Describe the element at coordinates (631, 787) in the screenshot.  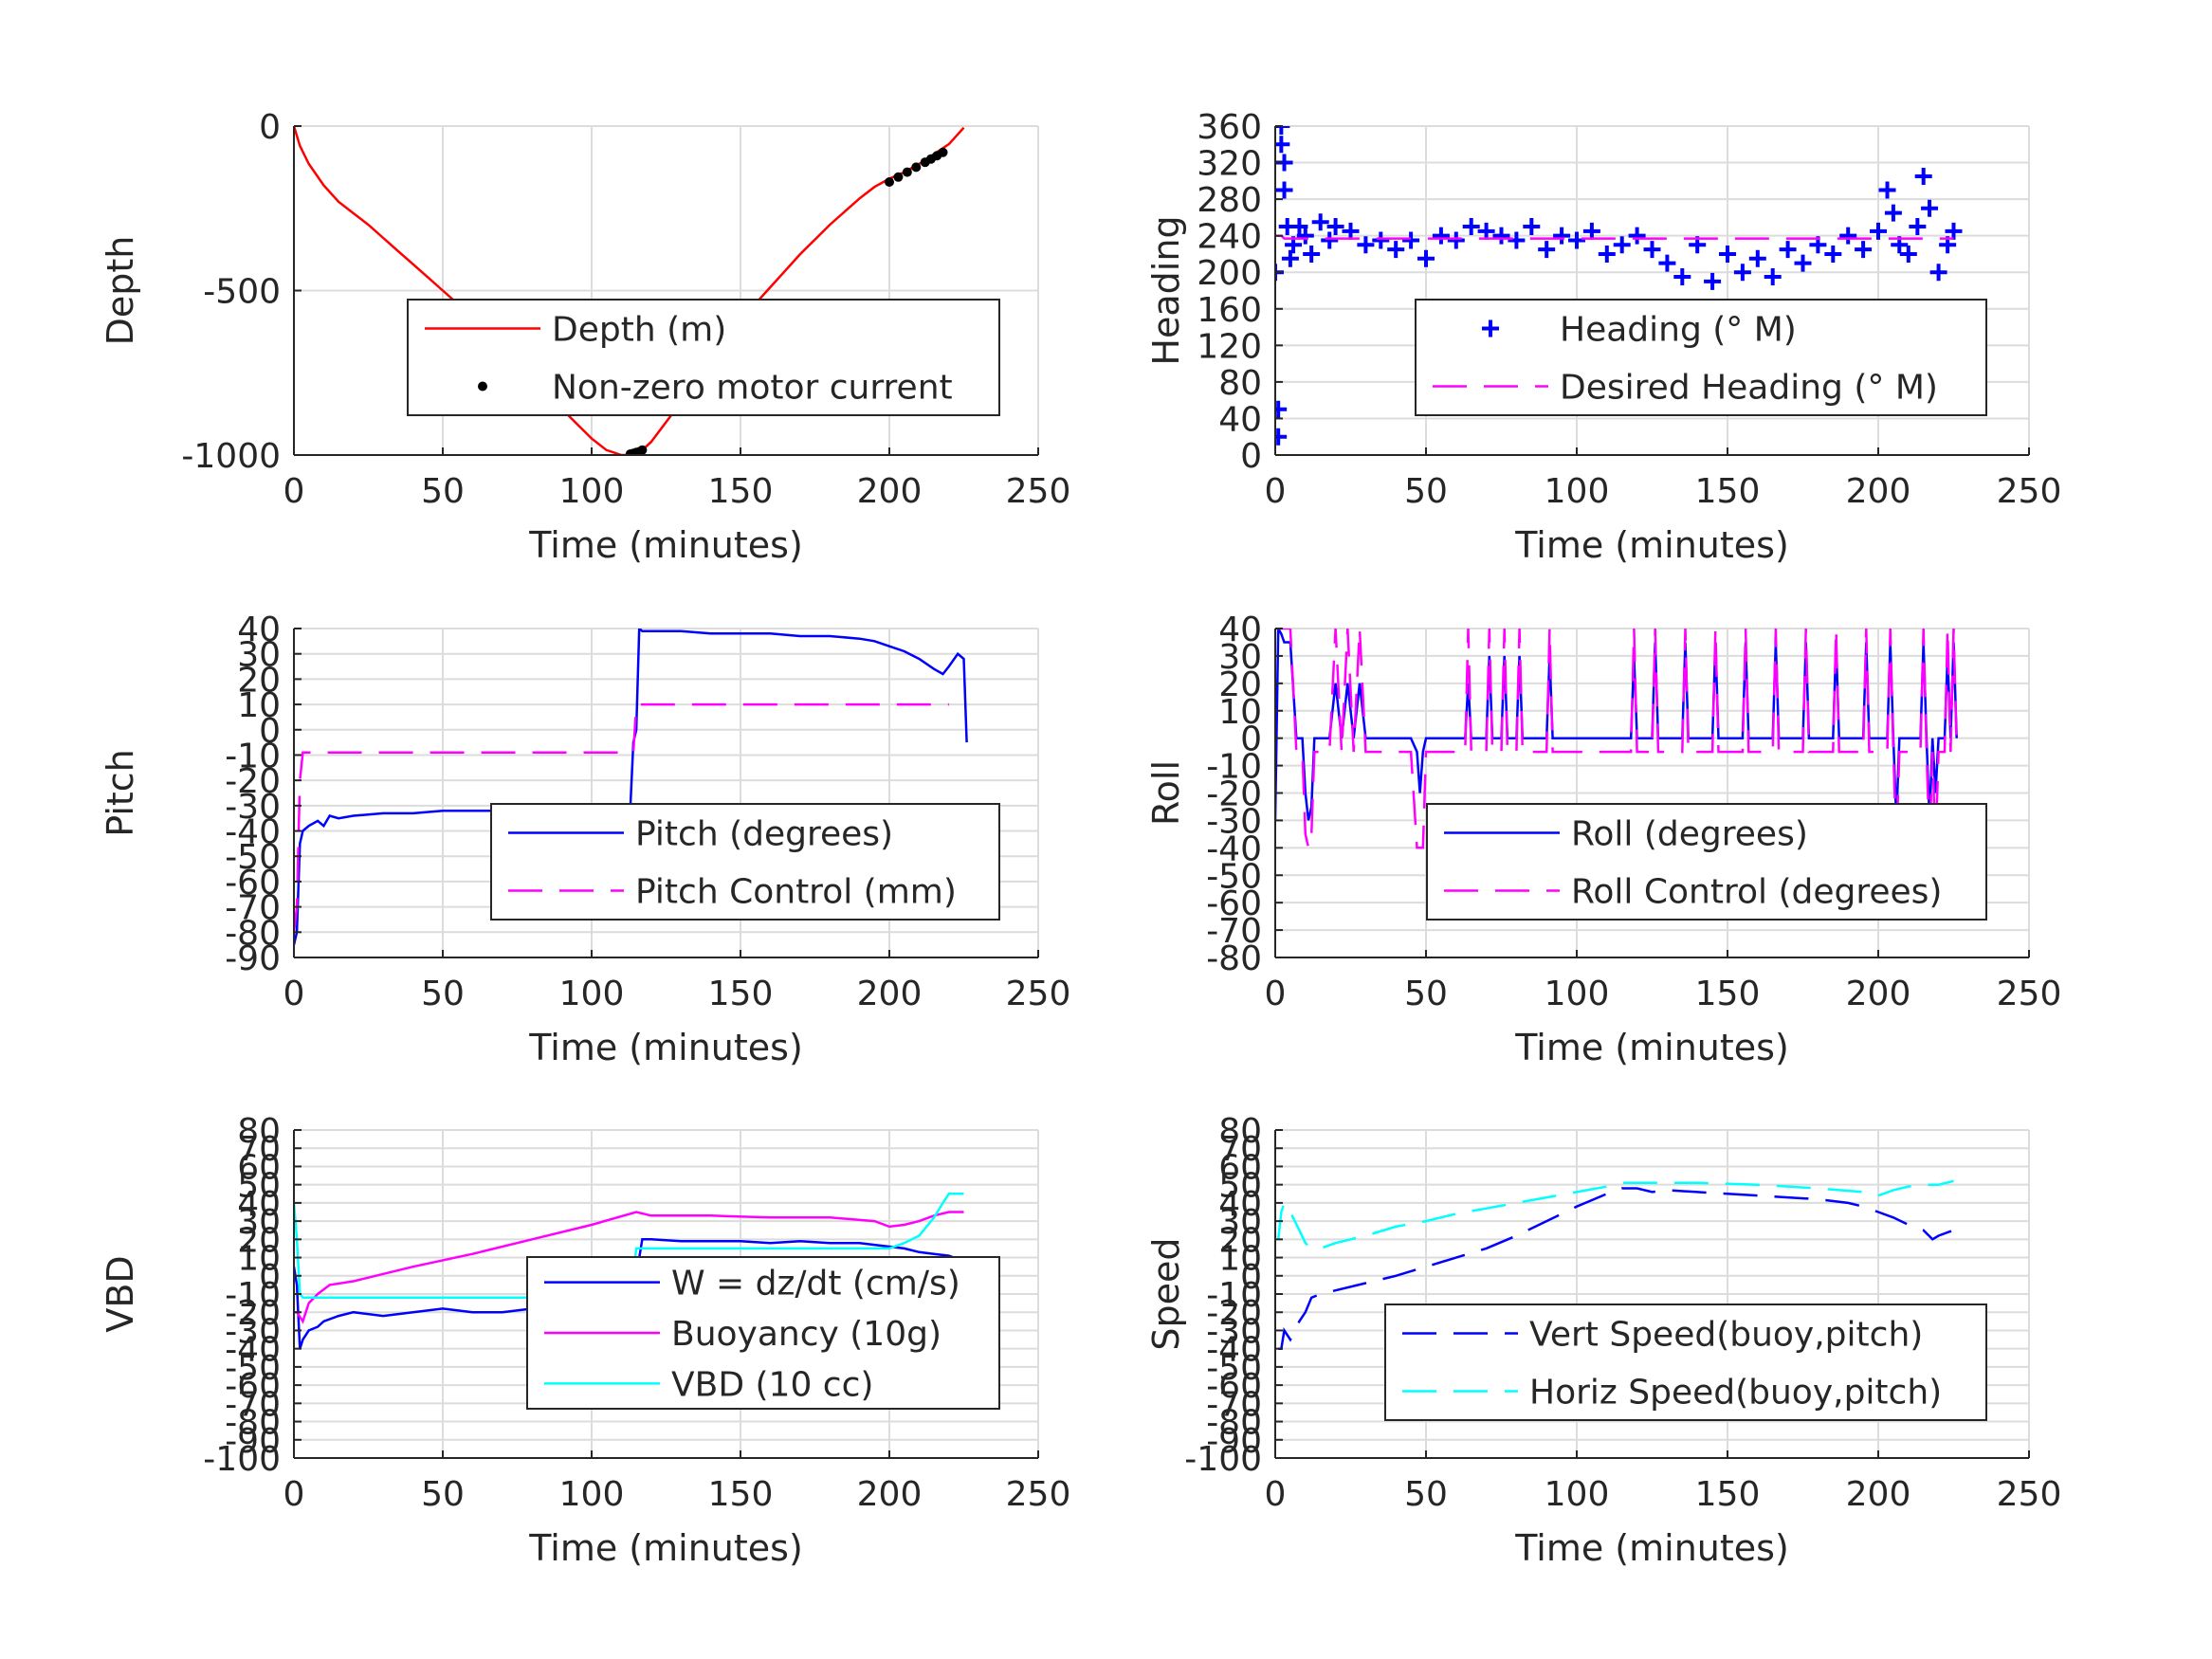
I see `pitch-series-group` at that location.